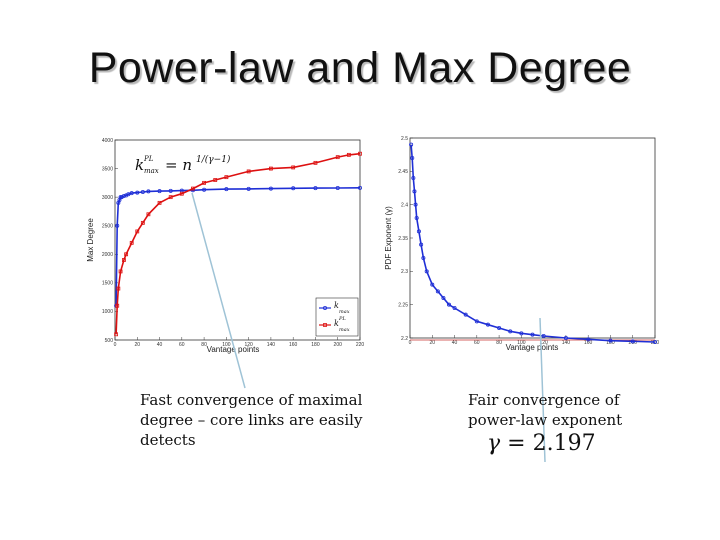 The image size is (720, 540). What do you see at coordinates (218, 290) in the screenshot?
I see `callout-line-left` at bounding box center [218, 290].